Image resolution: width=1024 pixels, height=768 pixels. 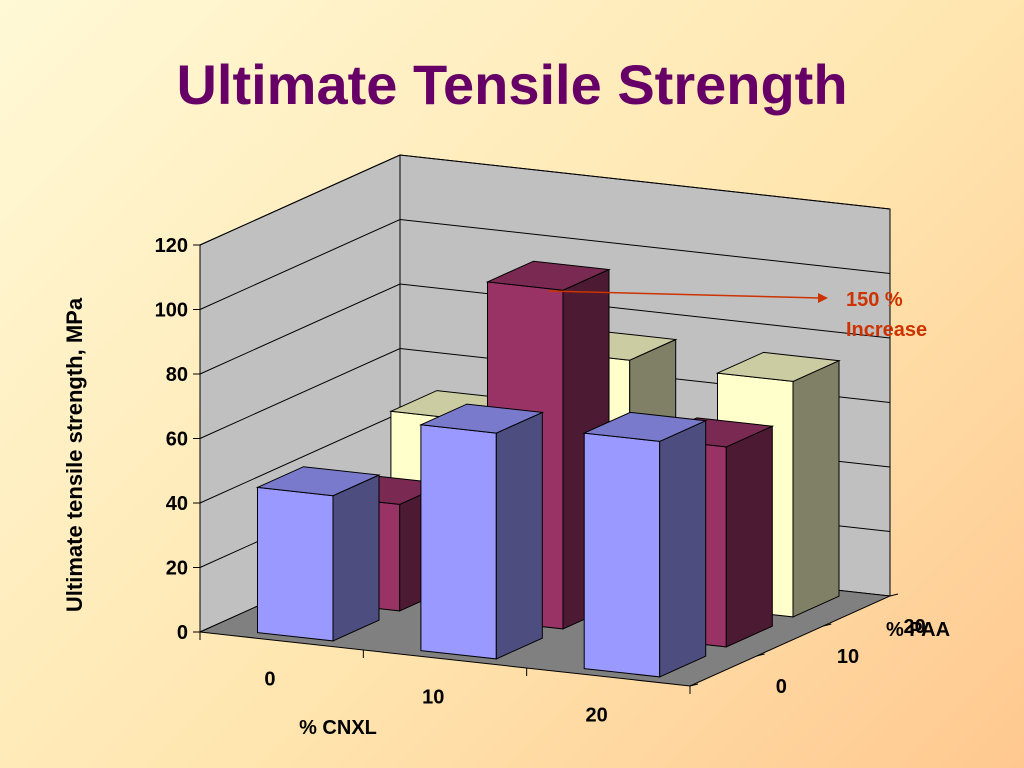 What do you see at coordinates (269, 679) in the screenshot?
I see `x-tick-label: 0` at bounding box center [269, 679].